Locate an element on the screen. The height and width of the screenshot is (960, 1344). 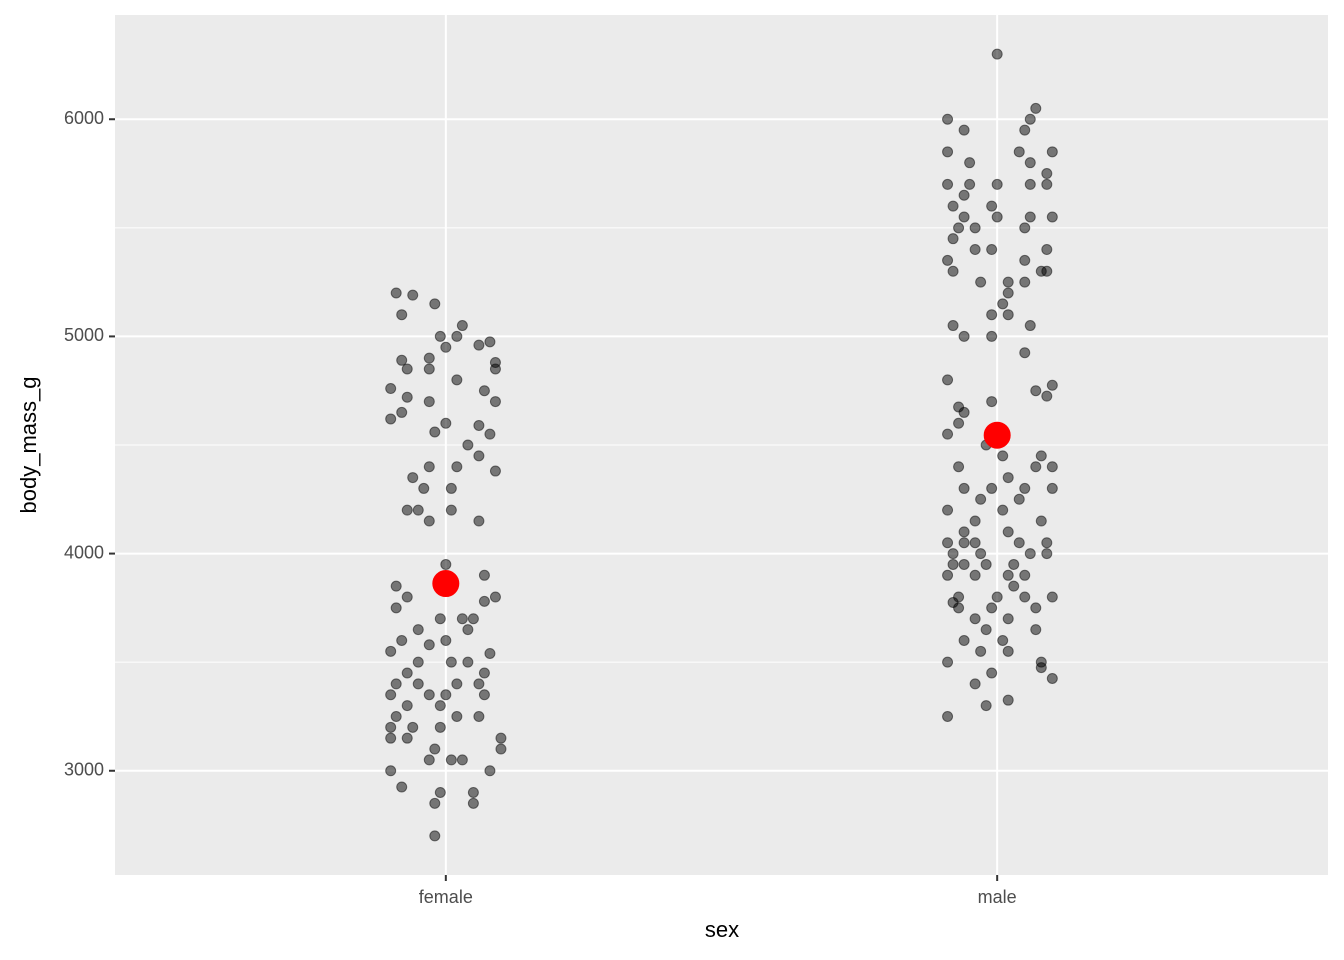
x-tick-label: male is located at coordinates (997, 897).